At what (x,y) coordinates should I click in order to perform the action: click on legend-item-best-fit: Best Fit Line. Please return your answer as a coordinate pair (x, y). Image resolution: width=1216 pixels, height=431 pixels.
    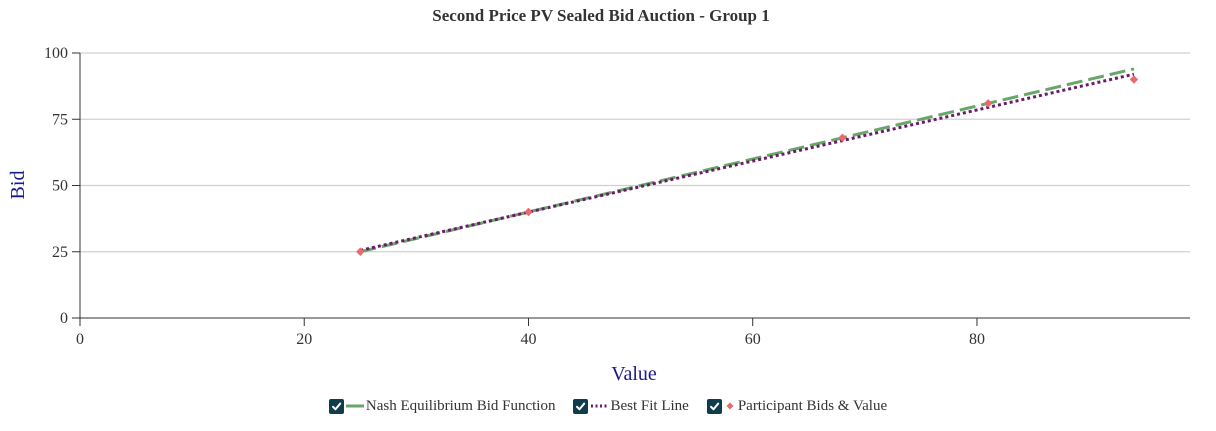
    Looking at the image, I should click on (631, 406).